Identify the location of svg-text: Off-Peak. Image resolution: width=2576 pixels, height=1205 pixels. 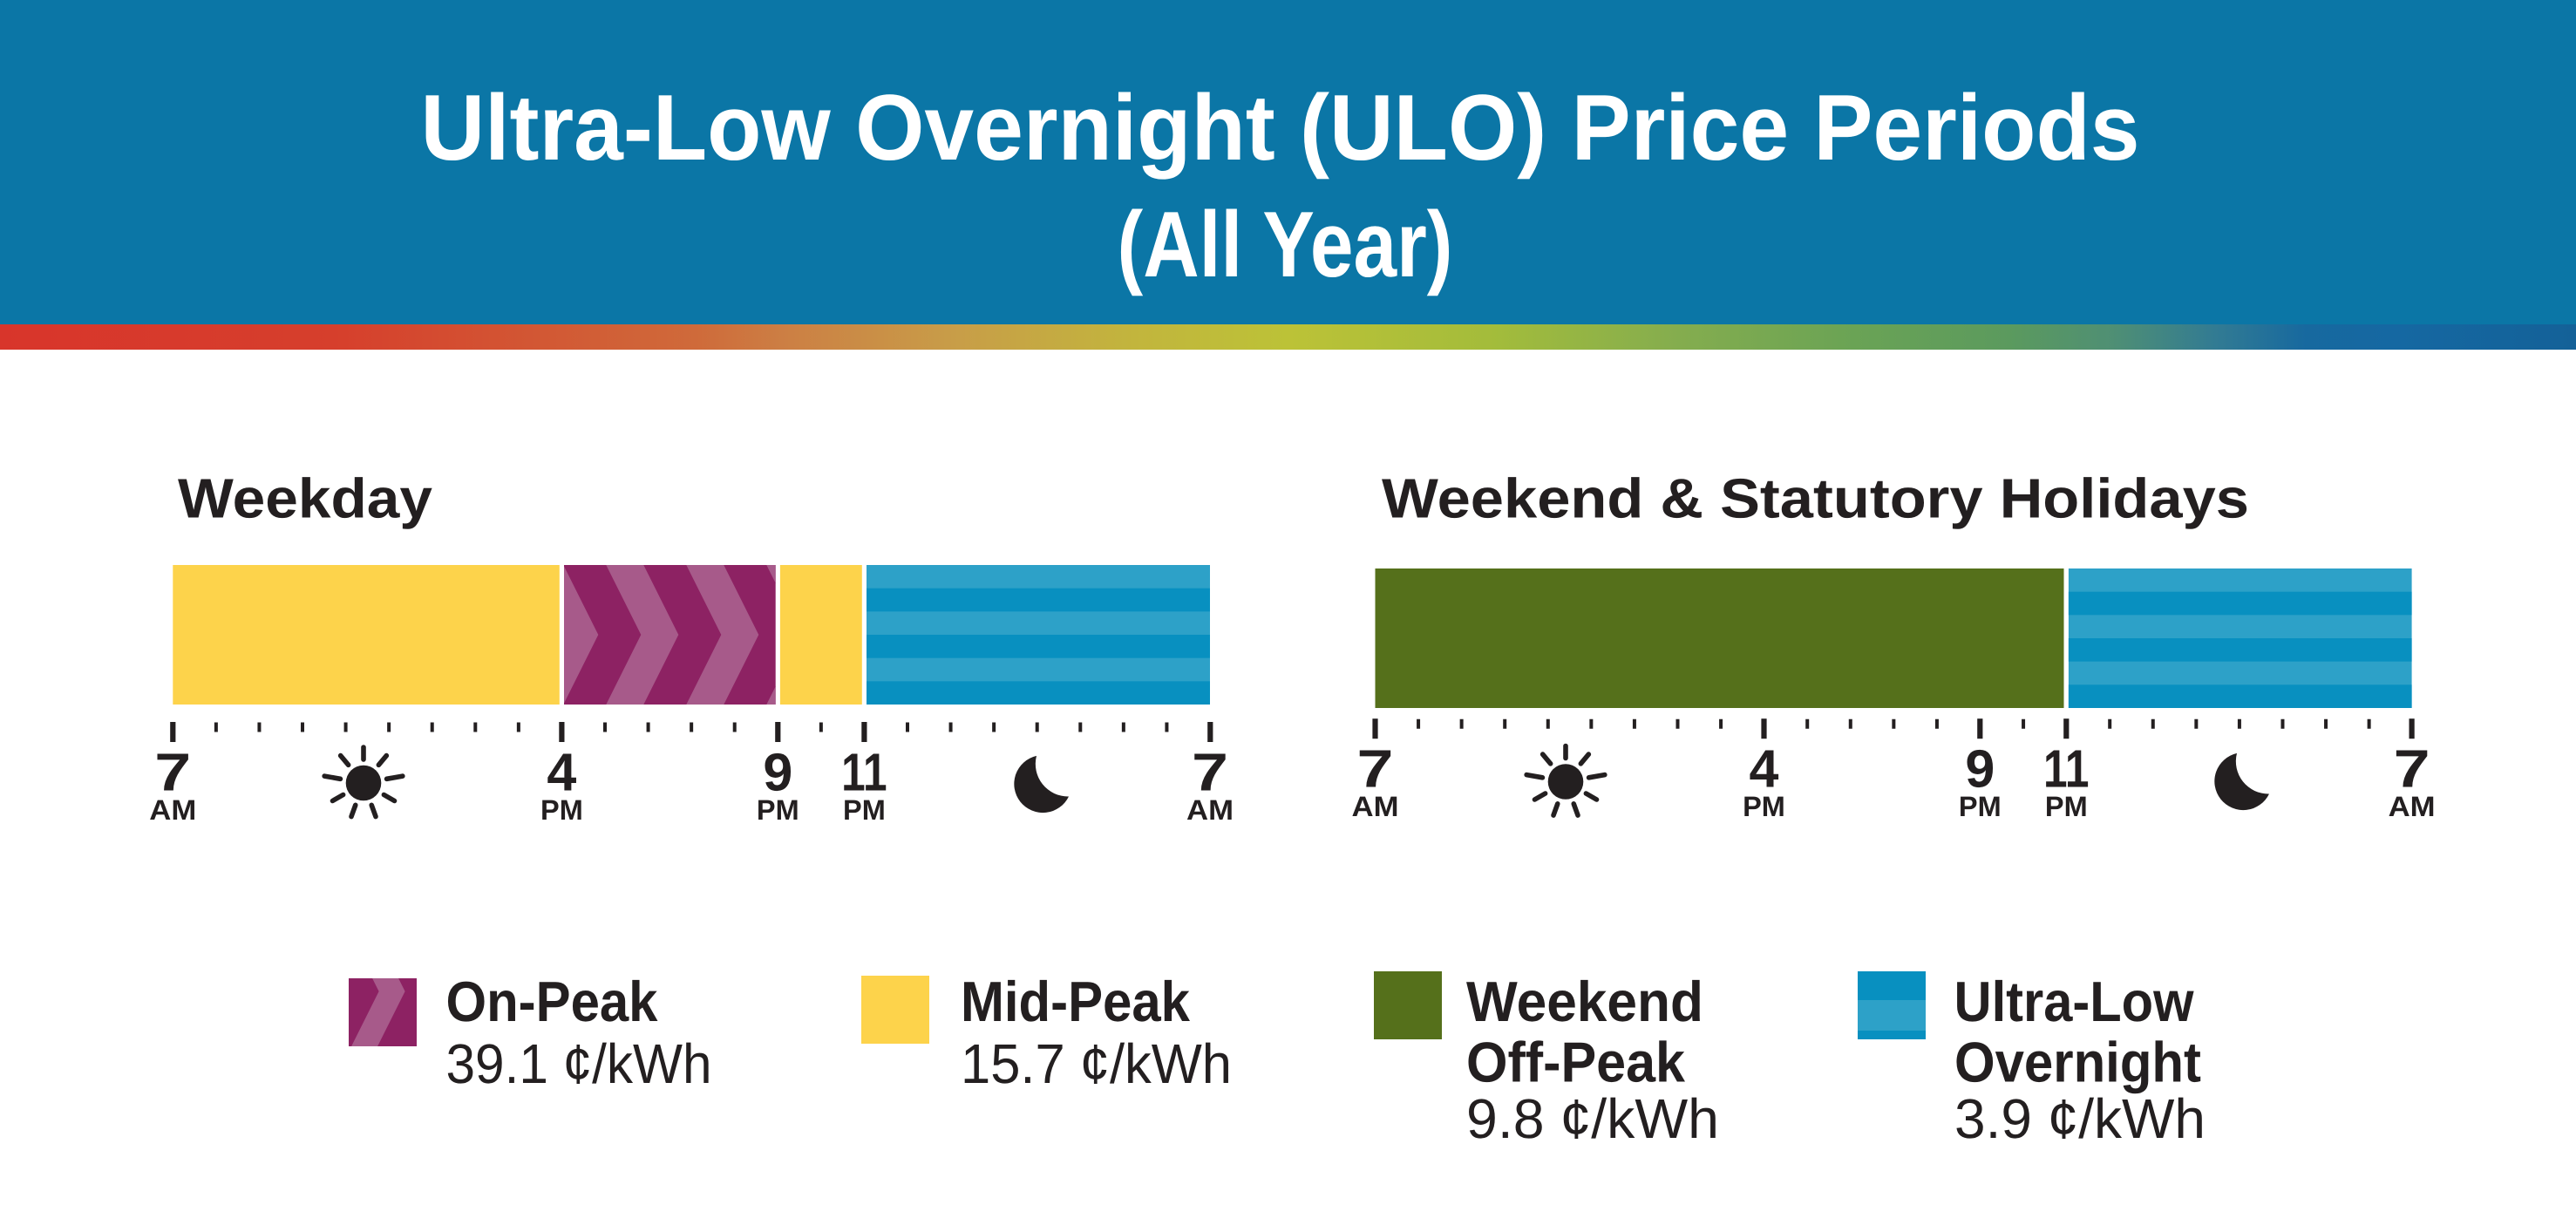
(1576, 1062).